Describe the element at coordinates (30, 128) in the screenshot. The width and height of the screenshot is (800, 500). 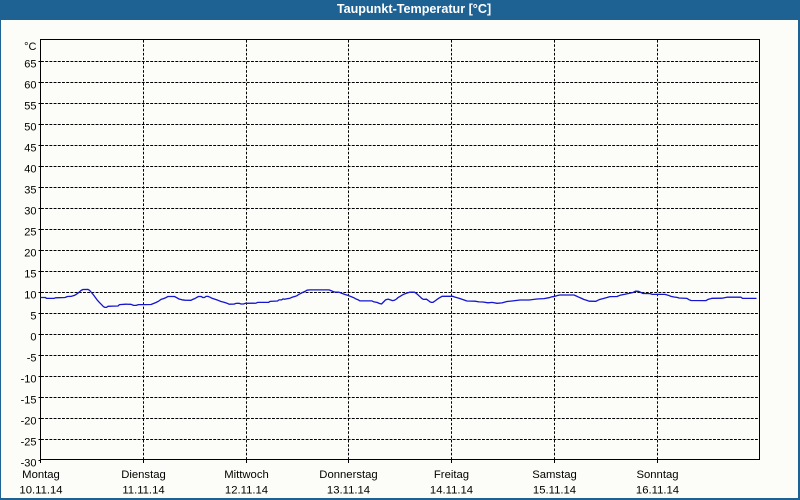
I see `svg-text: 50` at that location.